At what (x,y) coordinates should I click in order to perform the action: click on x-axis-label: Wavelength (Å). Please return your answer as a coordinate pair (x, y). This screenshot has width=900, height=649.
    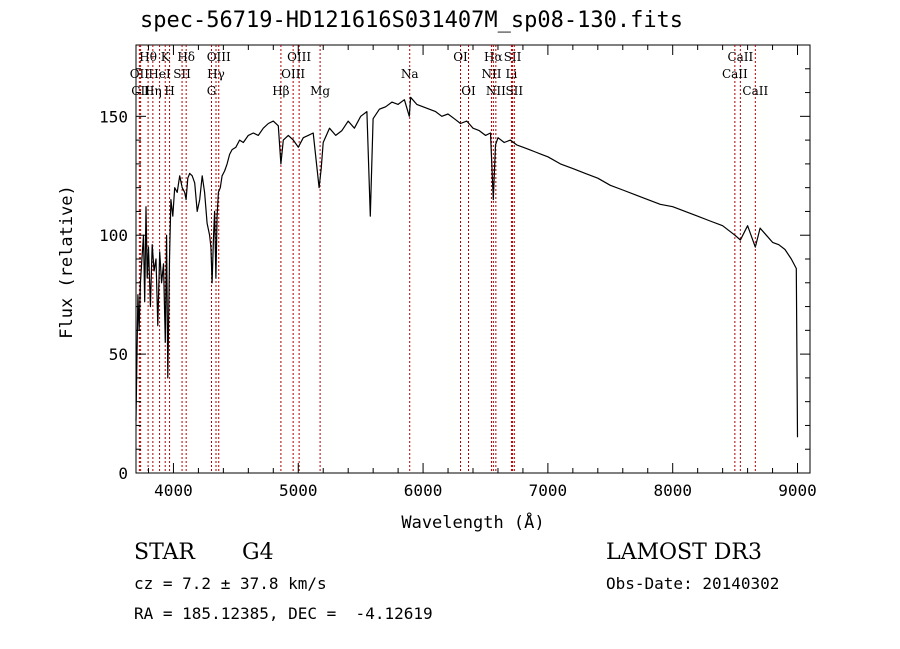
    Looking at the image, I should click on (472, 522).